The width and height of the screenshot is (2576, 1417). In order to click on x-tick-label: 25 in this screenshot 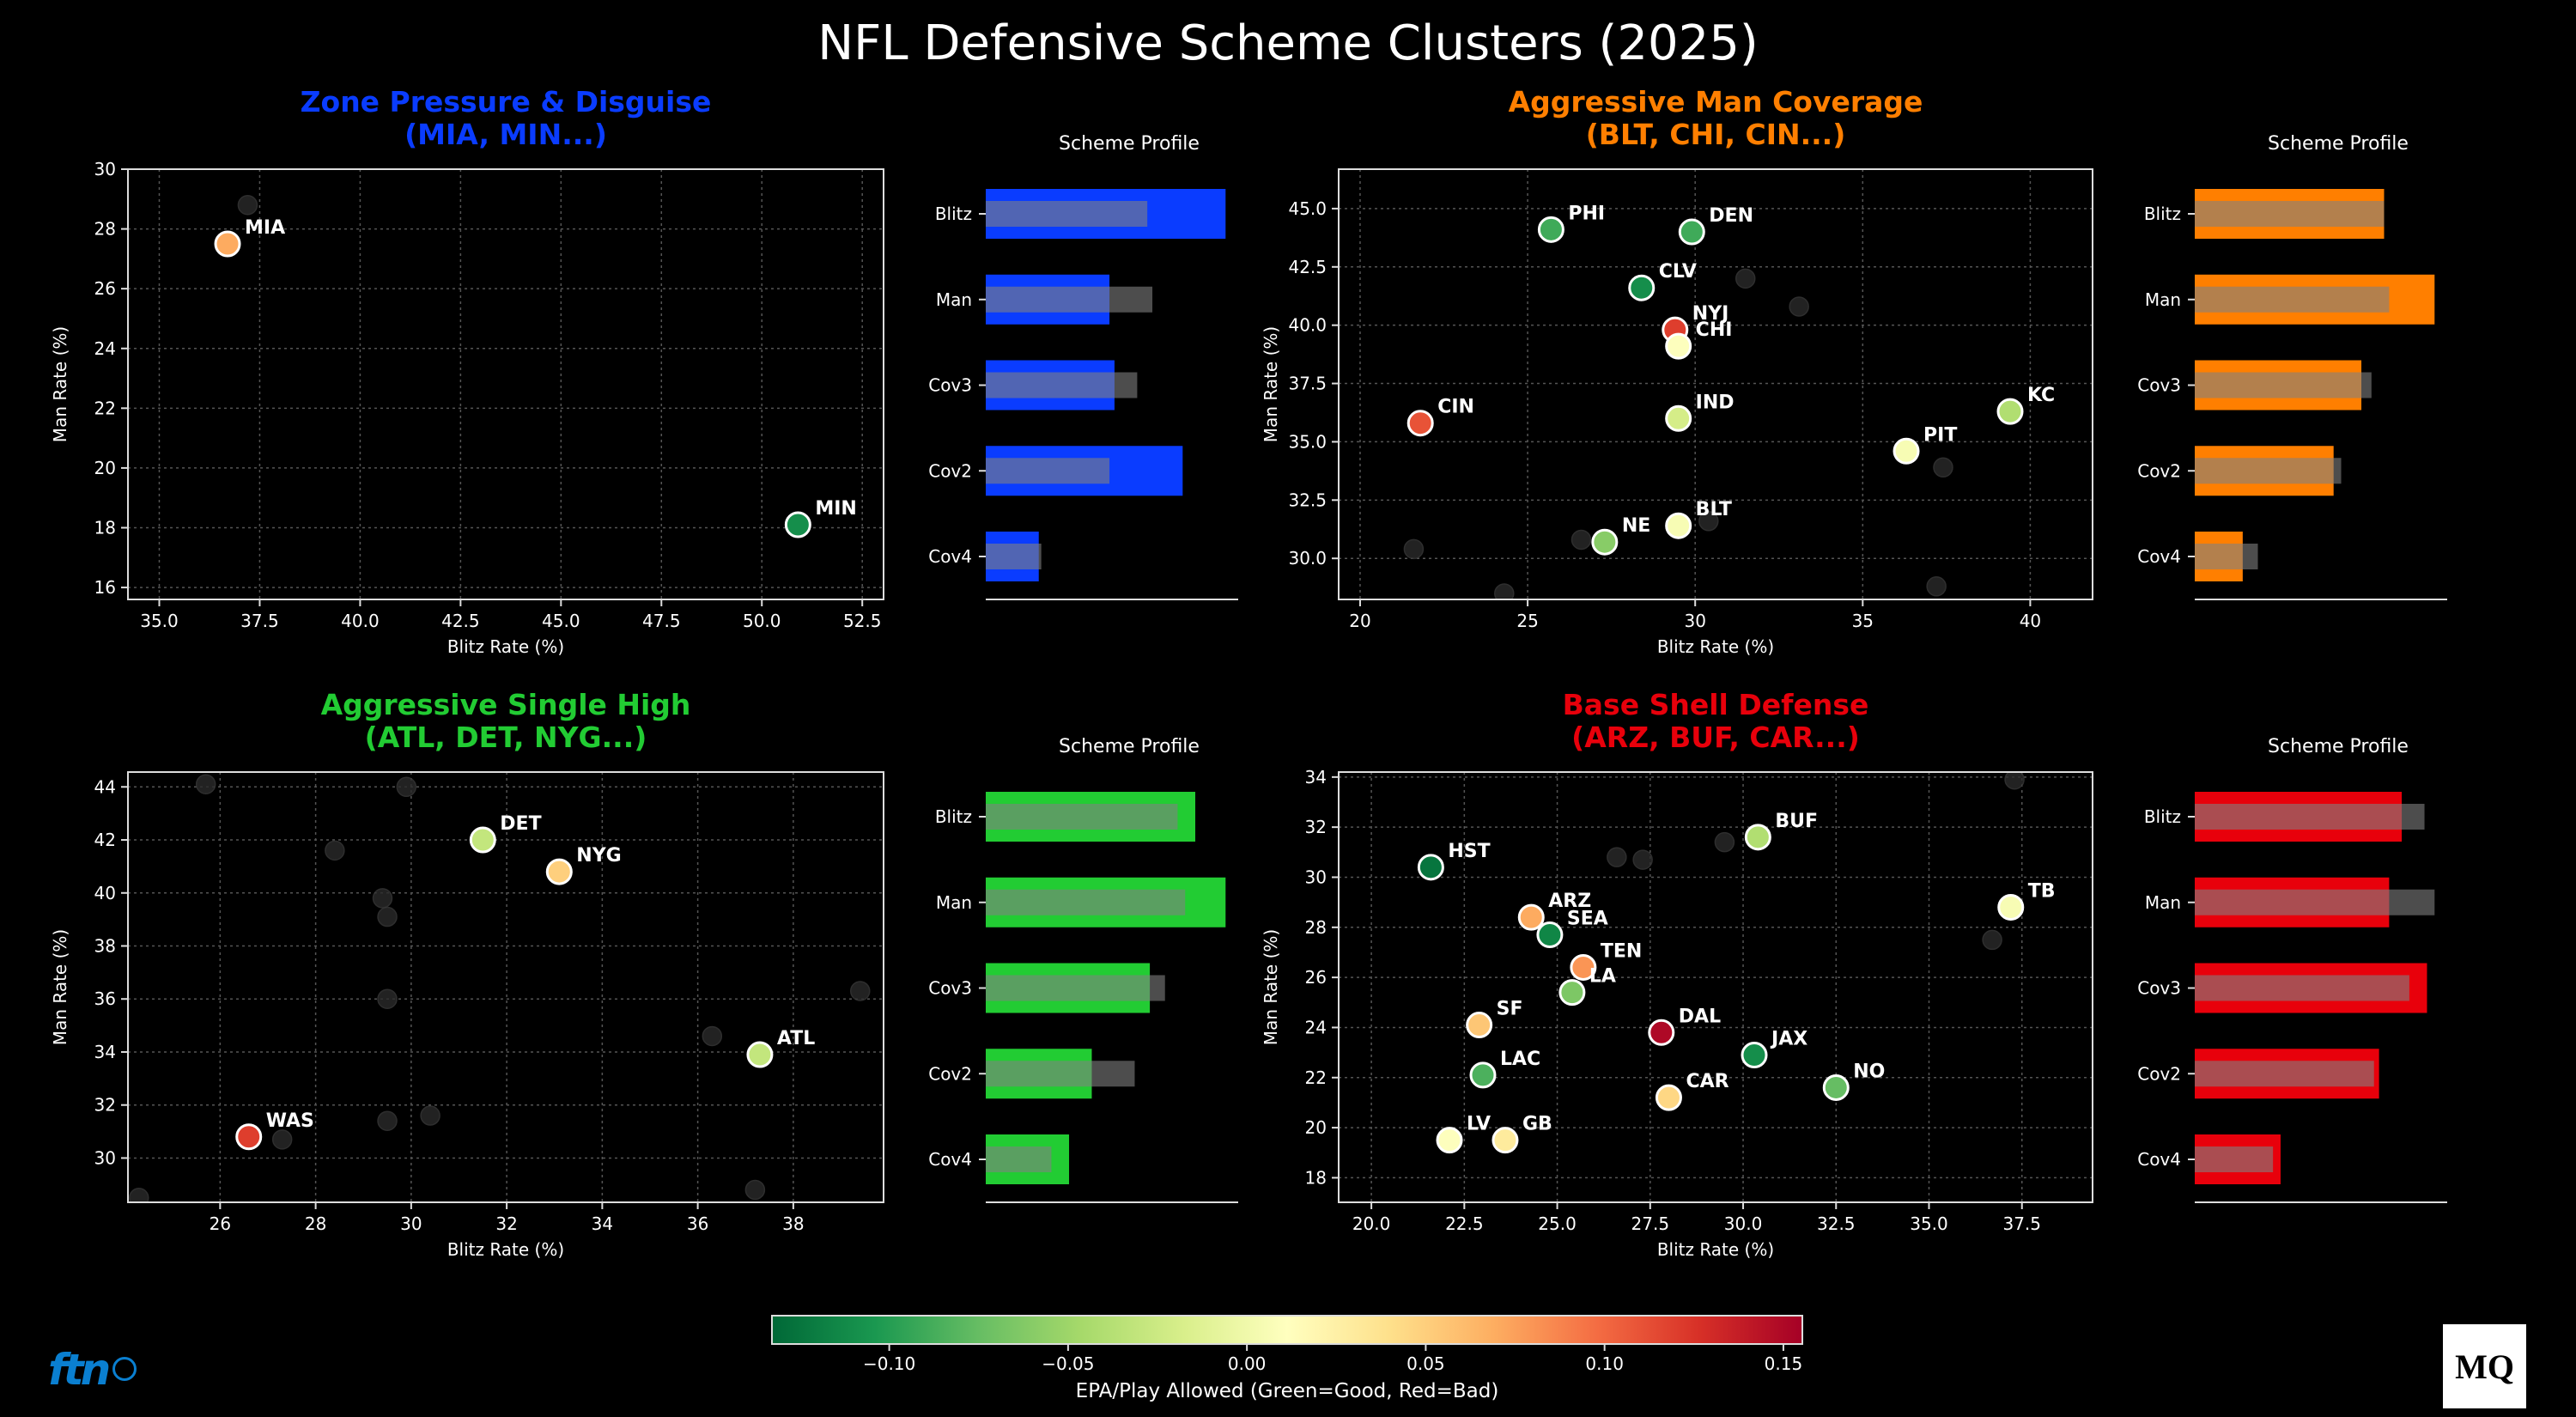, I will do `click(1527, 621)`.